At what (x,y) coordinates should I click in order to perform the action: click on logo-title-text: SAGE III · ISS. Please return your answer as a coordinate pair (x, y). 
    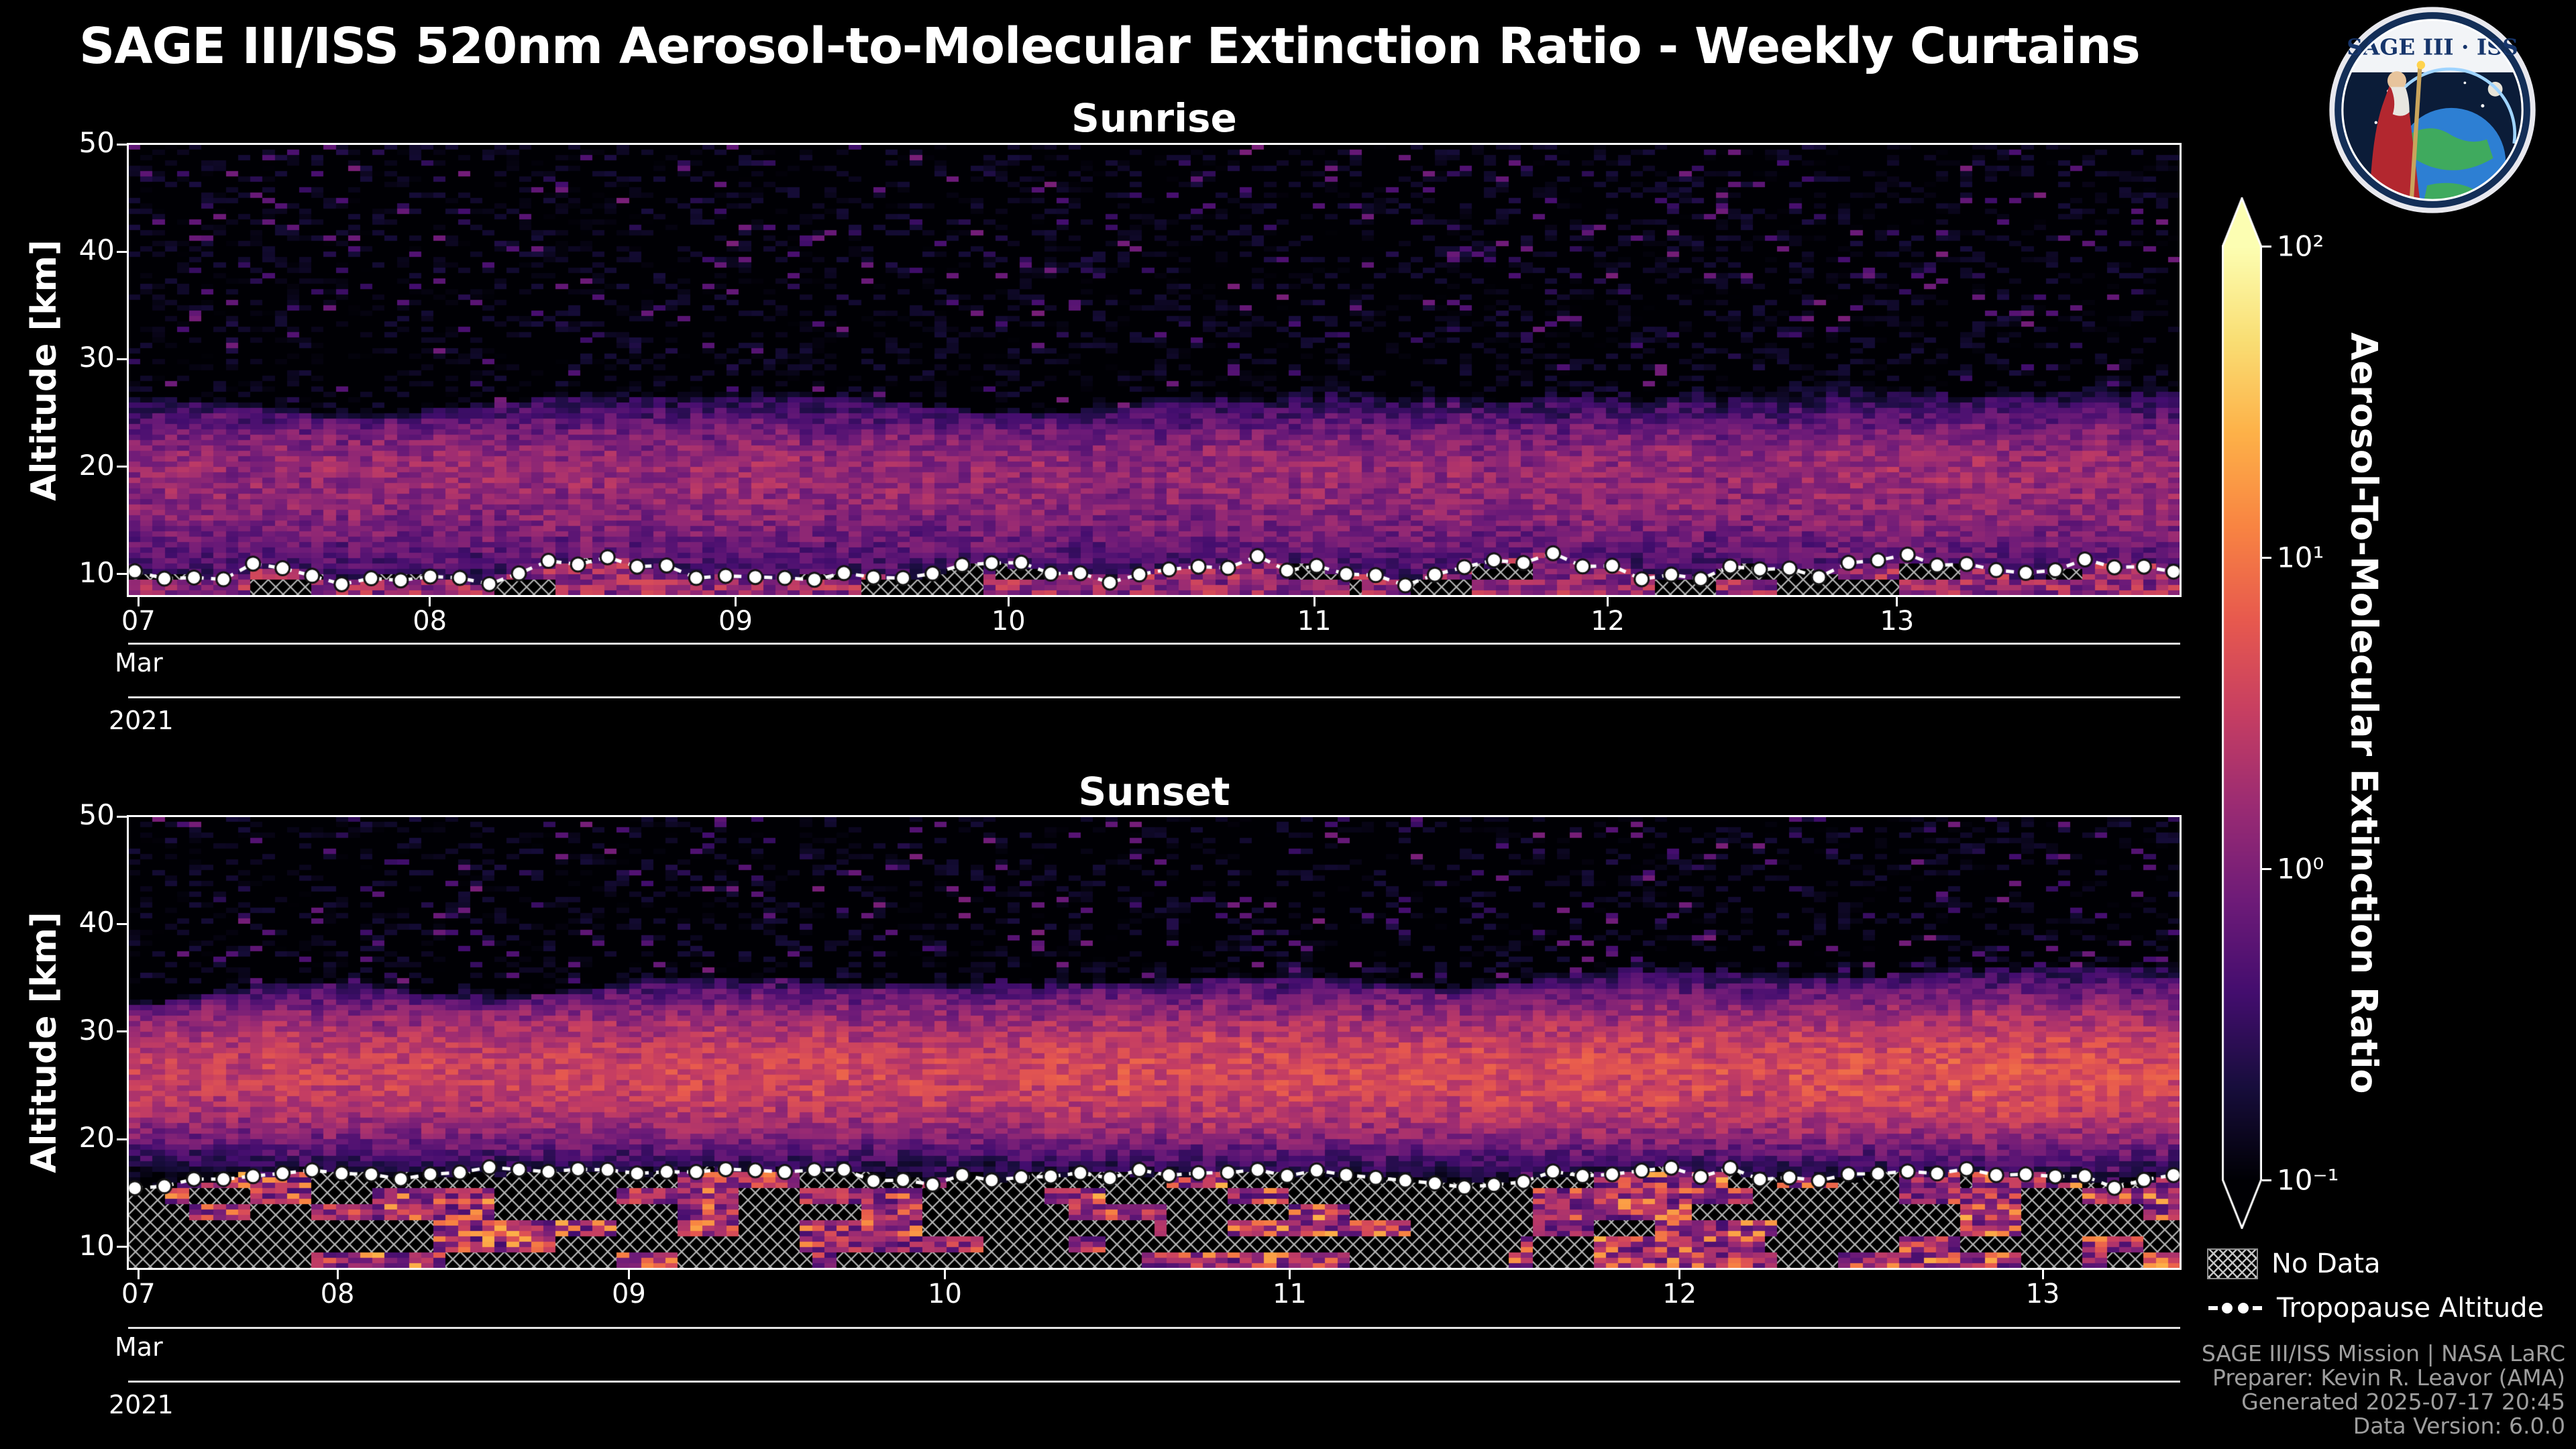
    Looking at the image, I should click on (2432, 47).